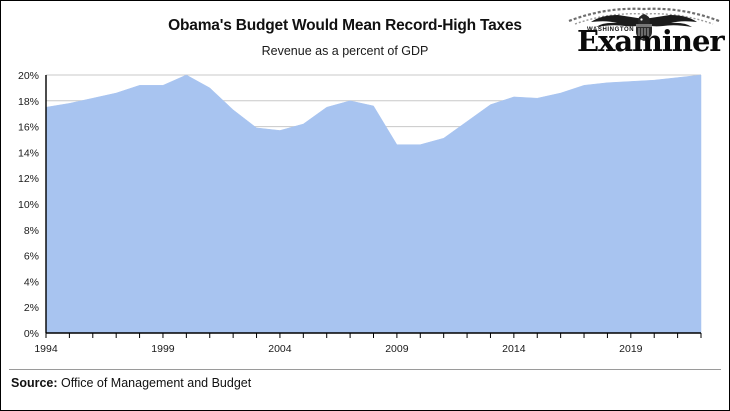 The image size is (730, 411). Describe the element at coordinates (397, 349) in the screenshot. I see `svg-text: 2009` at that location.